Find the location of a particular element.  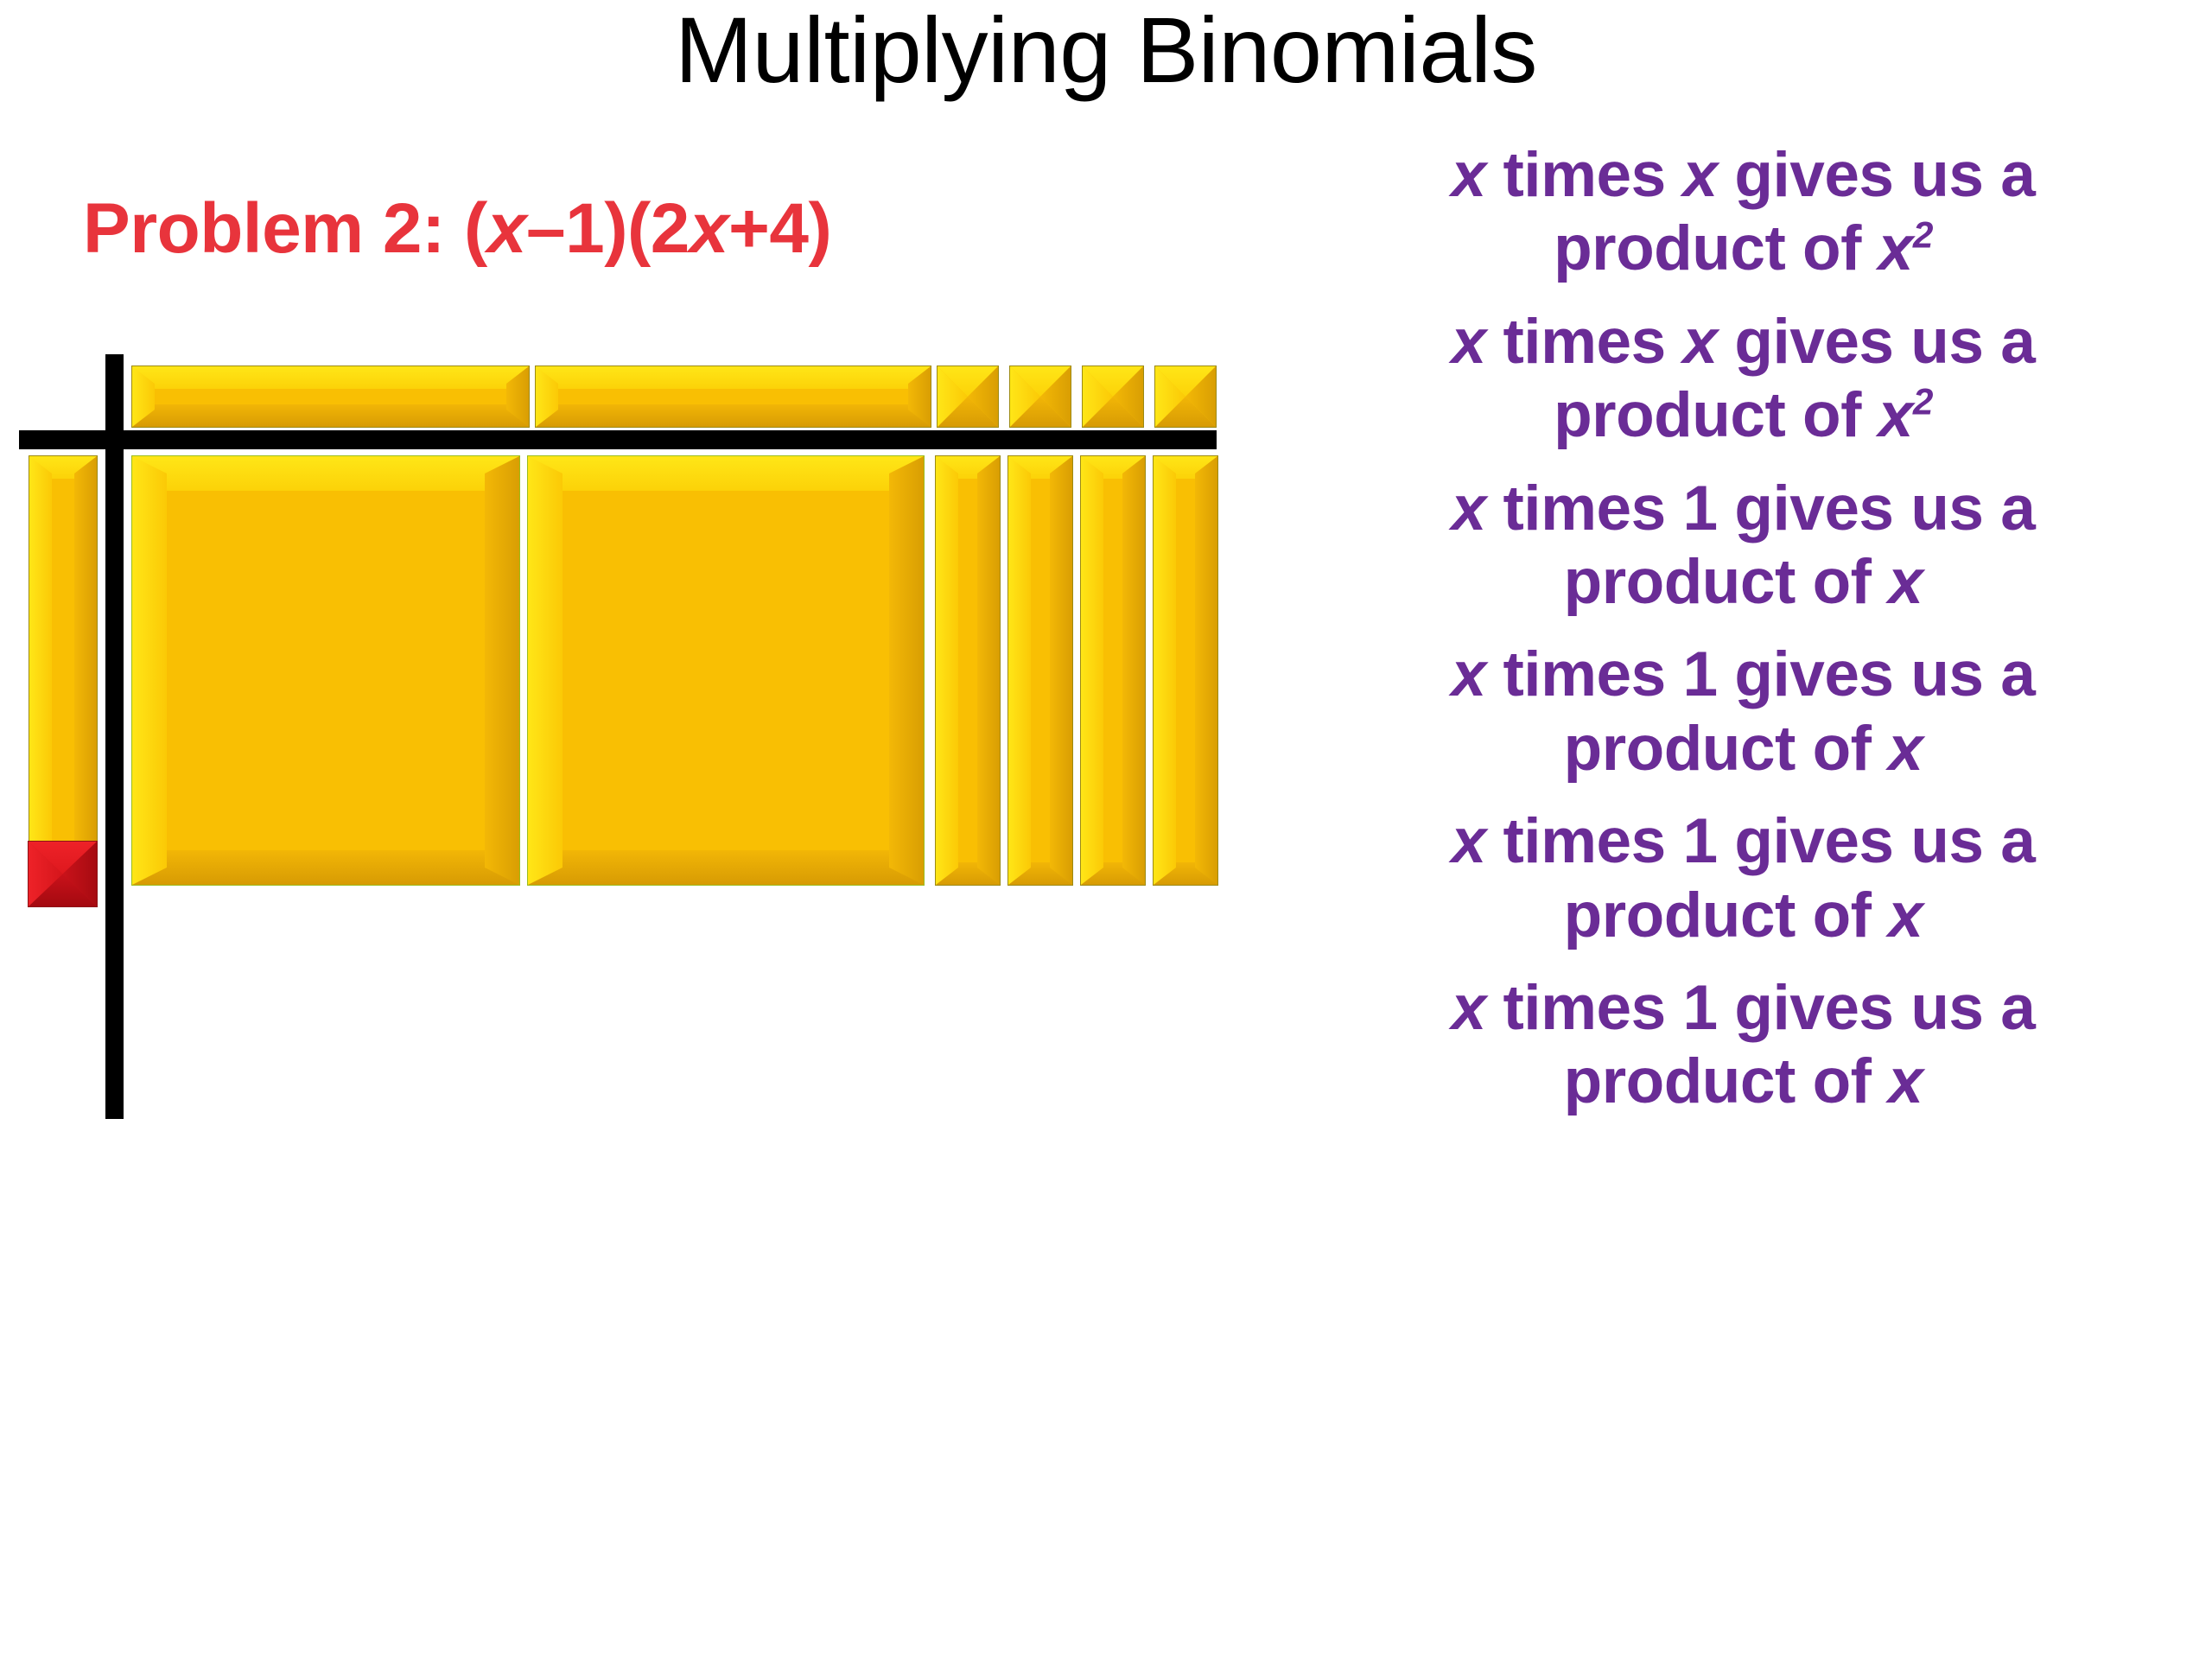

horizontal-axis-line is located at coordinates (618, 439).